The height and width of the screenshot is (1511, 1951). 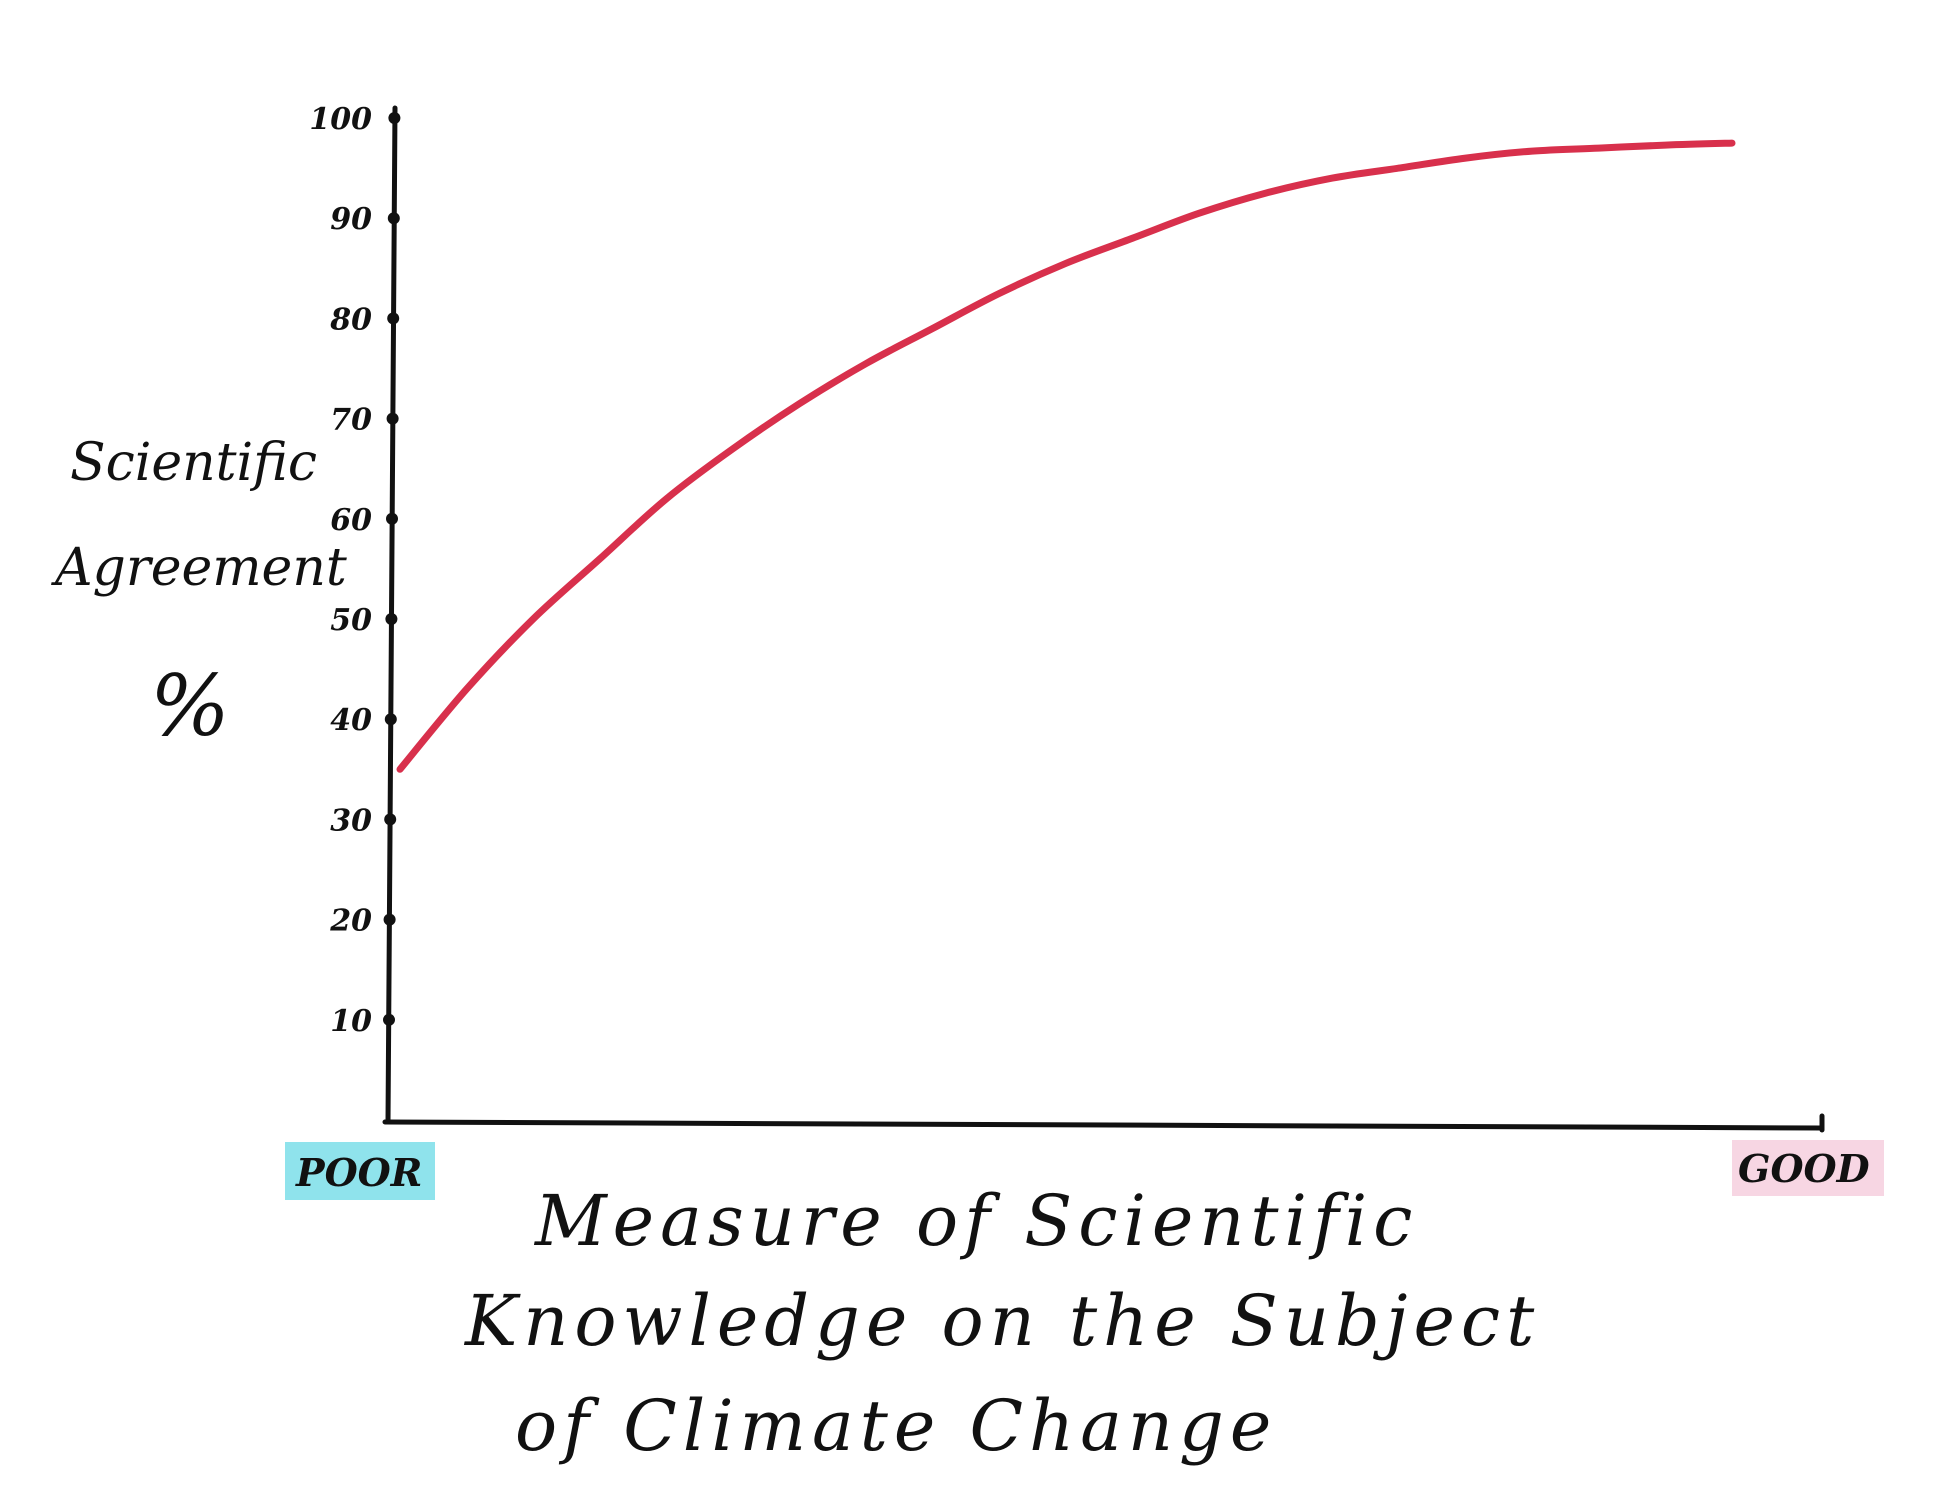 I want to click on x-axis-label-line-3: of Climate Change, so click(x=896, y=1426).